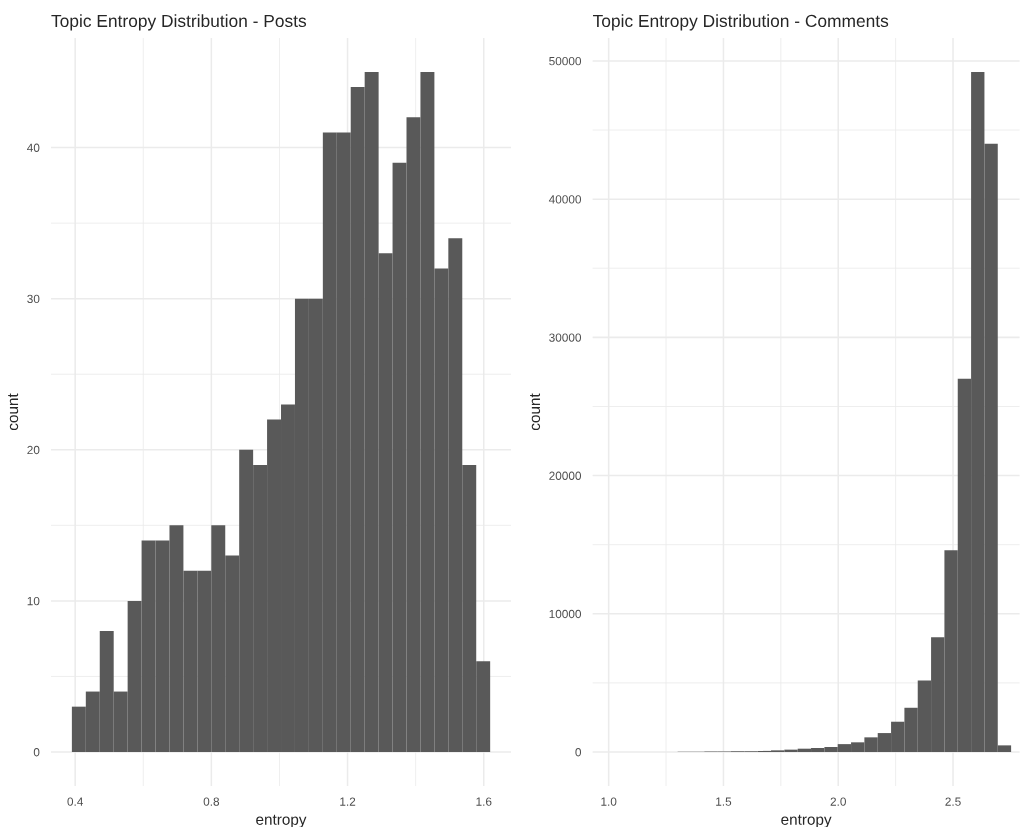 The width and height of the screenshot is (1020, 827). Describe the element at coordinates (724, 801) in the screenshot. I see `x-tick-label: 1.5` at that location.